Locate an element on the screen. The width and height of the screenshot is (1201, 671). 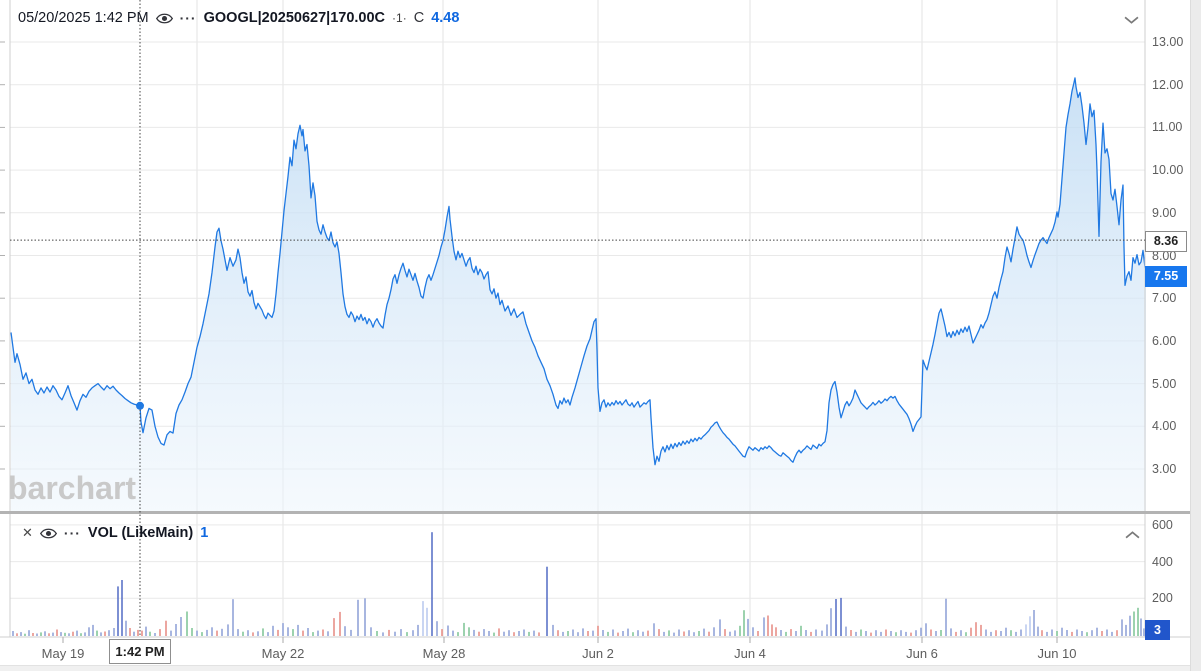
page-scrollbar-gutter is located at coordinates (1195, 335).